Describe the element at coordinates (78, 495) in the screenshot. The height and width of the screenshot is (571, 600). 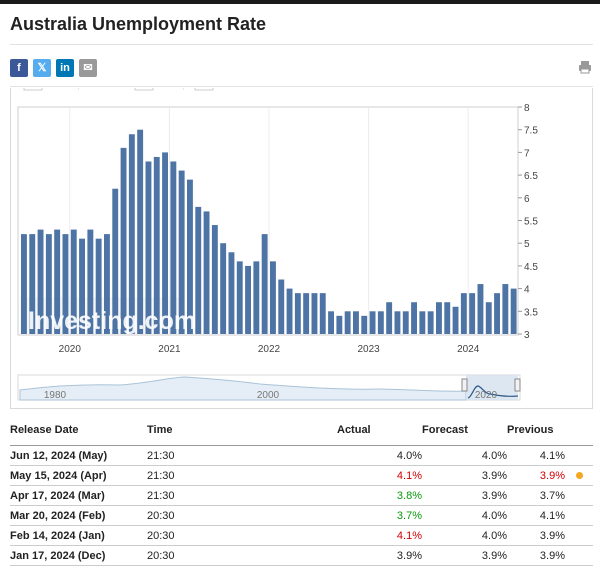
I see `release-date-cell: Apr 17, 2024 (Mar)` at that location.